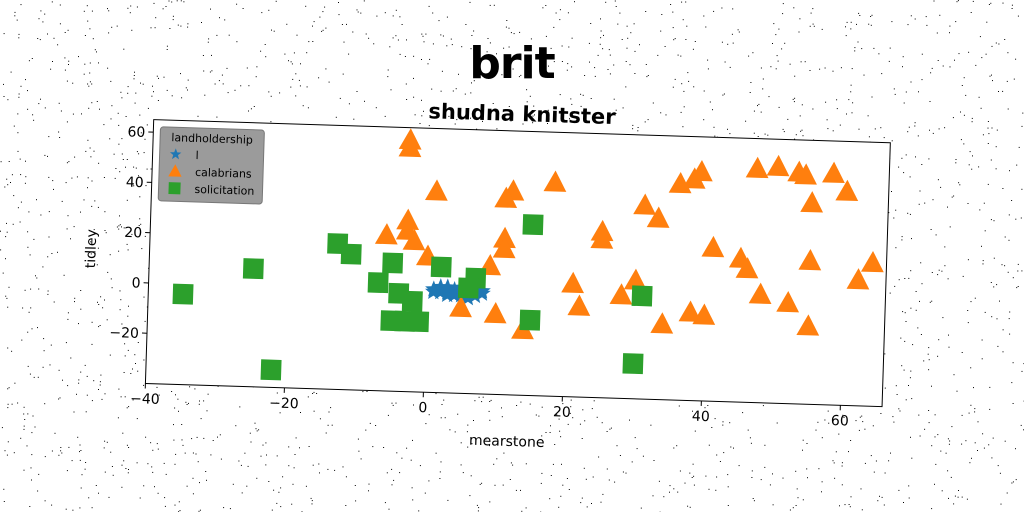 The image size is (1024, 512). I want to click on figure-title: brit, so click(512, 63).